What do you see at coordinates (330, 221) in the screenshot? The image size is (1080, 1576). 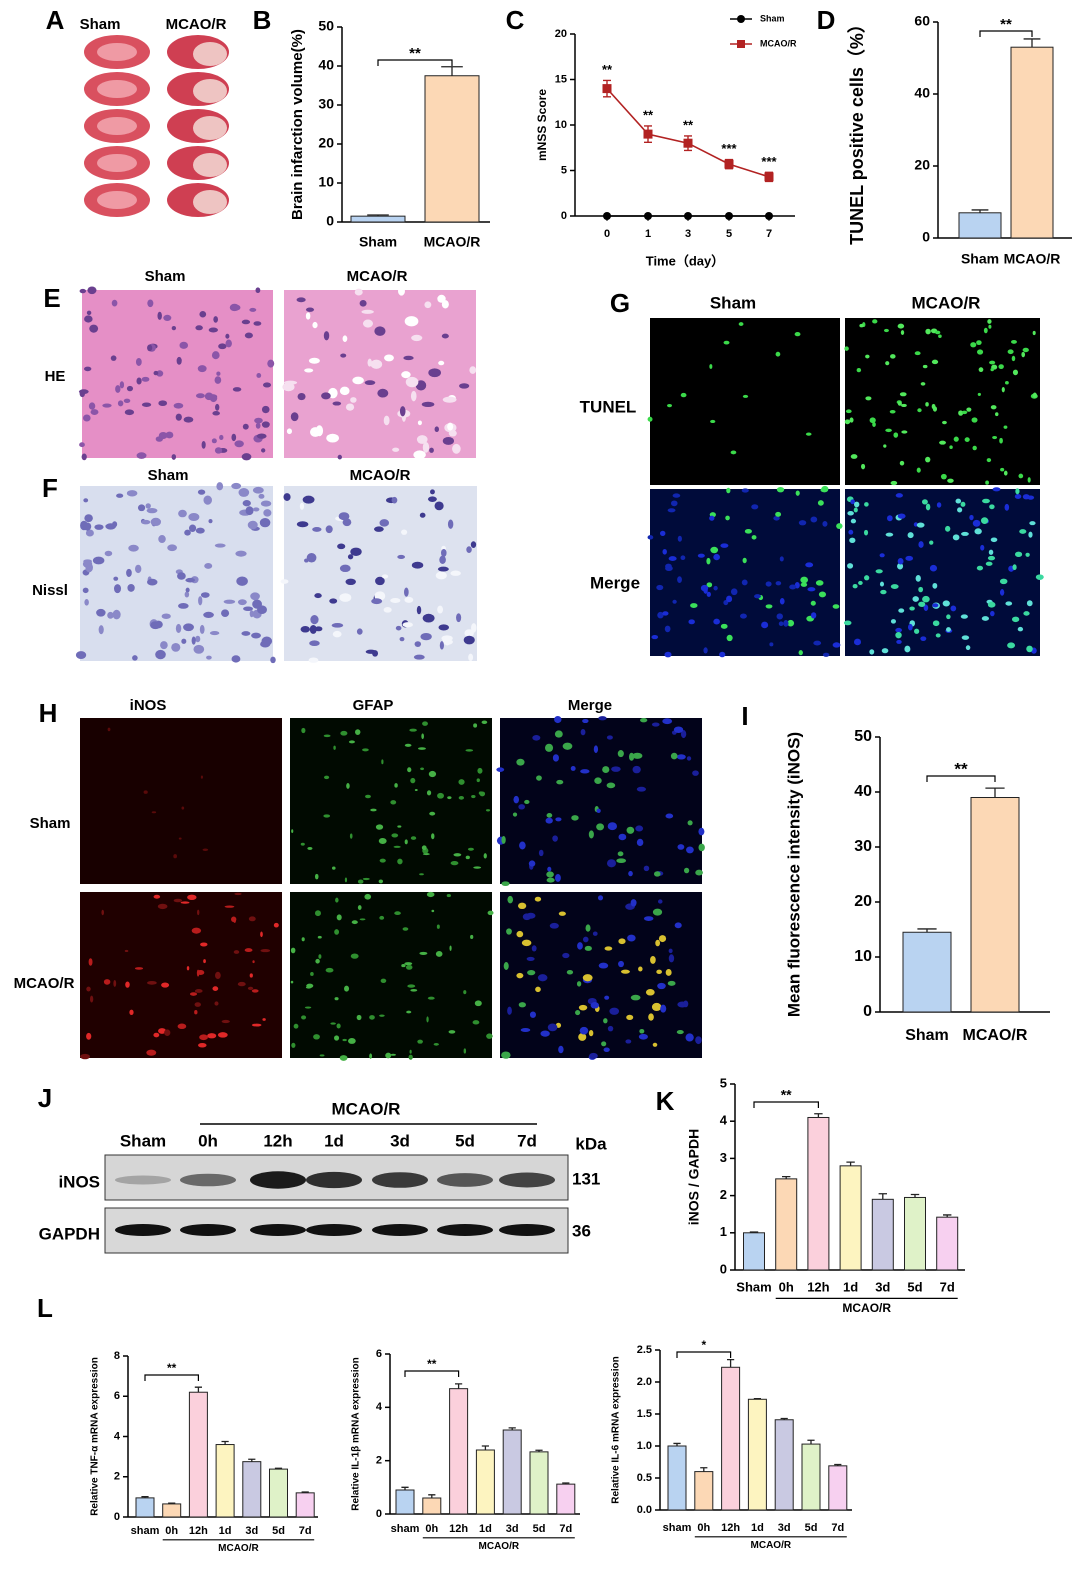 I see `y-tick-label: 0` at bounding box center [330, 221].